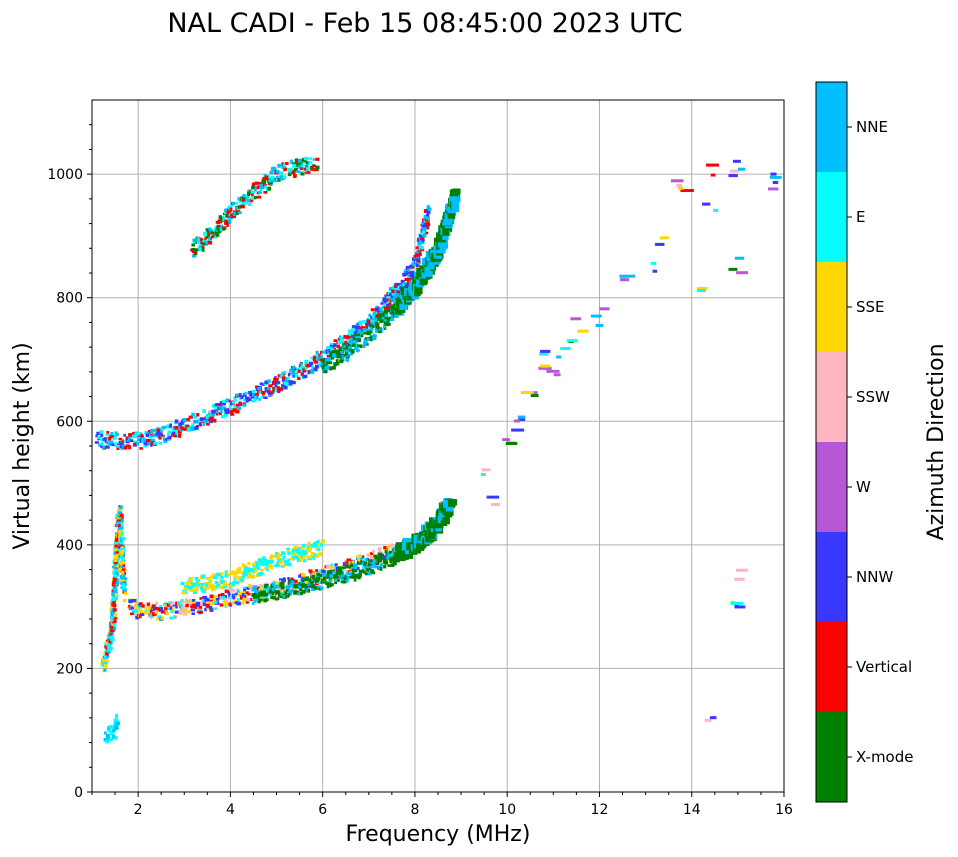  Describe the element at coordinates (860, 217) in the screenshot. I see `colorbar-tick-label: E` at that location.